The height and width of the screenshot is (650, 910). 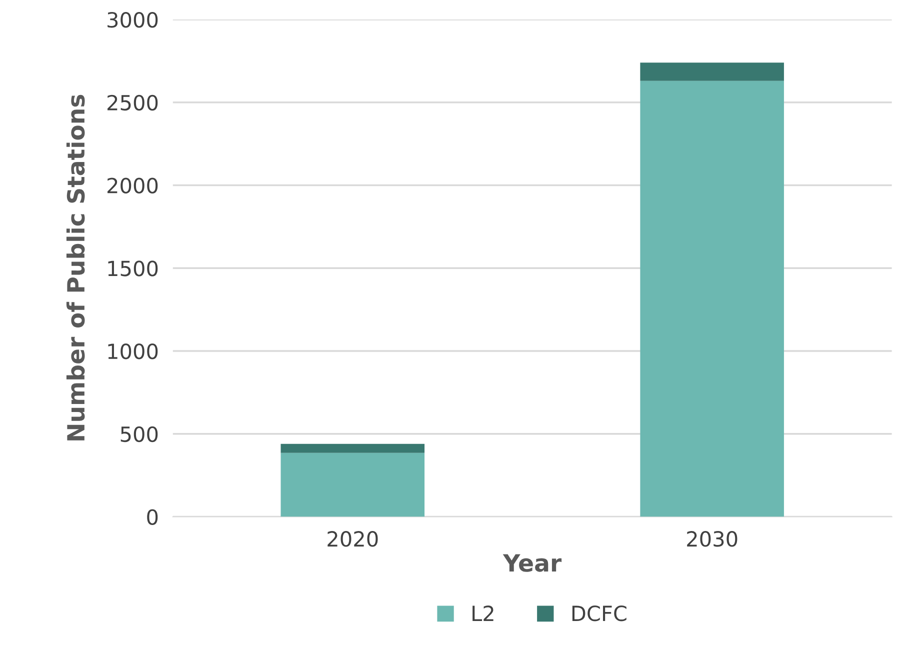 I want to click on legend-label: DCFC, so click(x=599, y=613).